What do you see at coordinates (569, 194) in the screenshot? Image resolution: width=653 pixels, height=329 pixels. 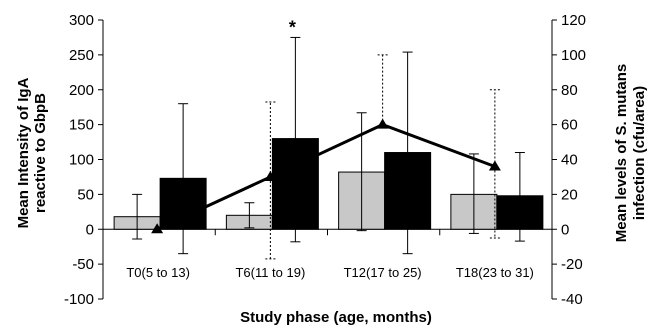 I see `y-tick-label-right: 20` at bounding box center [569, 194].